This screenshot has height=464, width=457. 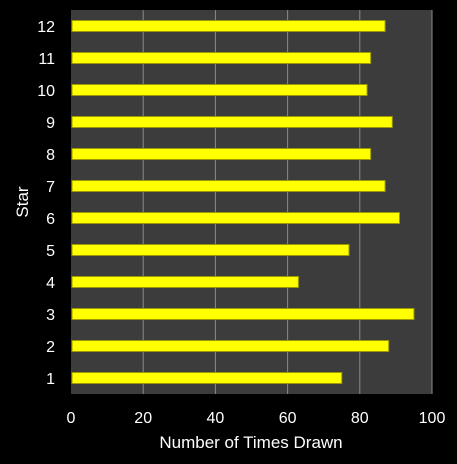 I want to click on y-tick-label: 6, so click(x=50, y=219).